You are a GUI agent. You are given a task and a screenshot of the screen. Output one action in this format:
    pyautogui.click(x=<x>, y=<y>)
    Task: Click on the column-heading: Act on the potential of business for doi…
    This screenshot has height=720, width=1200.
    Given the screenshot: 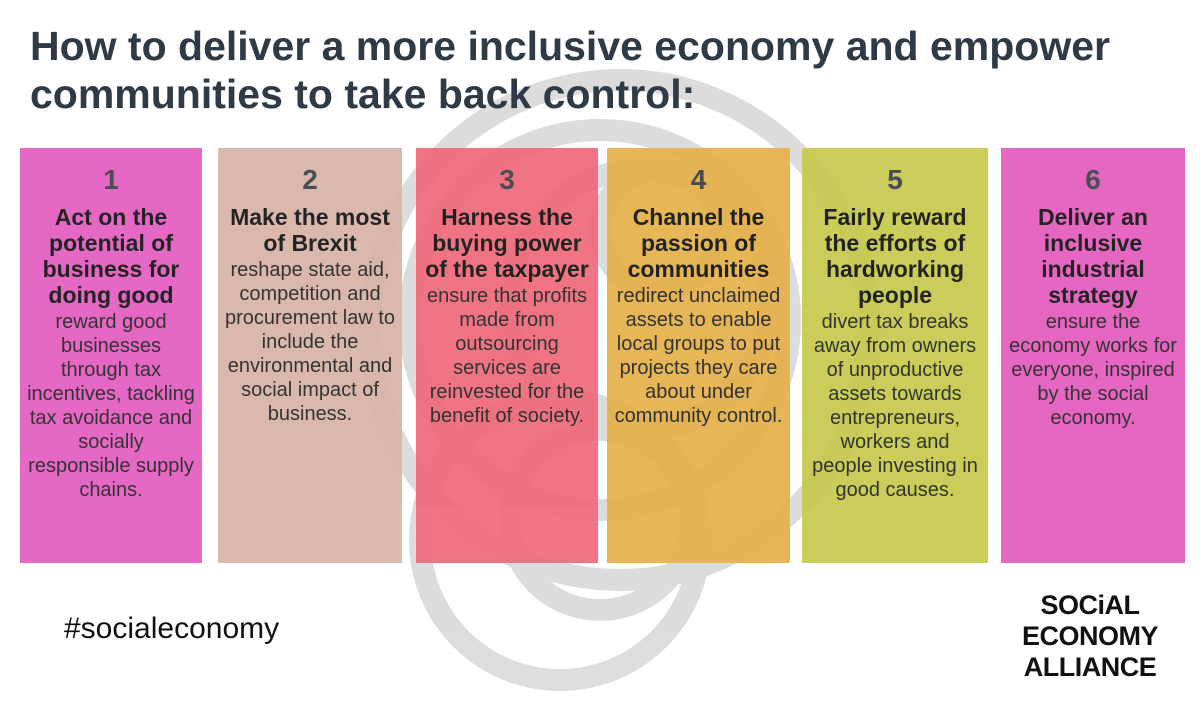 What is the action you would take?
    pyautogui.click(x=111, y=256)
    